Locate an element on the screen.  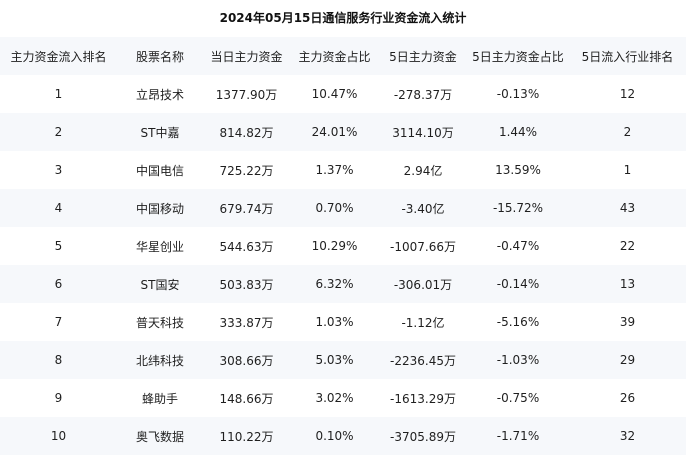
cell-daily-main-fund: 725.22万 is located at coordinates (246, 170).